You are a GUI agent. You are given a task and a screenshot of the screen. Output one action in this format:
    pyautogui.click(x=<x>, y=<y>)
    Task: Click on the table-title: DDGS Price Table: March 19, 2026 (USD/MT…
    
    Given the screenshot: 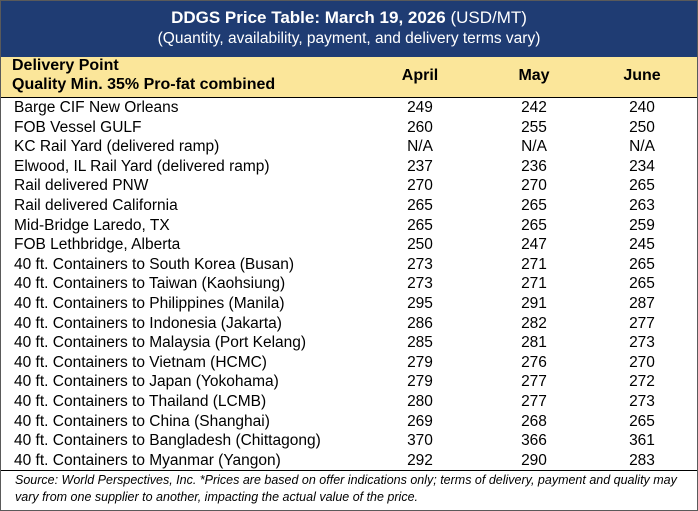 What is the action you would take?
    pyautogui.click(x=349, y=17)
    